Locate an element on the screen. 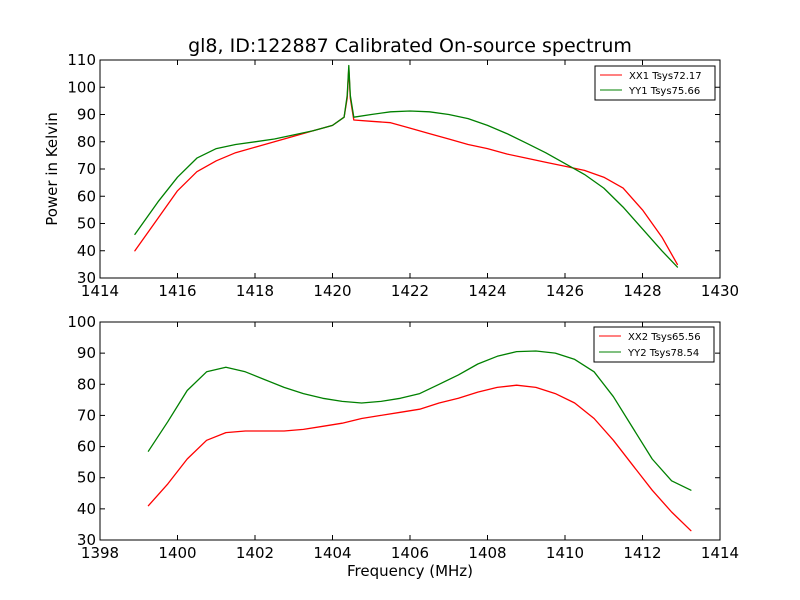 The height and width of the screenshot is (600, 800). top-y-tick-label: 30 is located at coordinates (86, 278).